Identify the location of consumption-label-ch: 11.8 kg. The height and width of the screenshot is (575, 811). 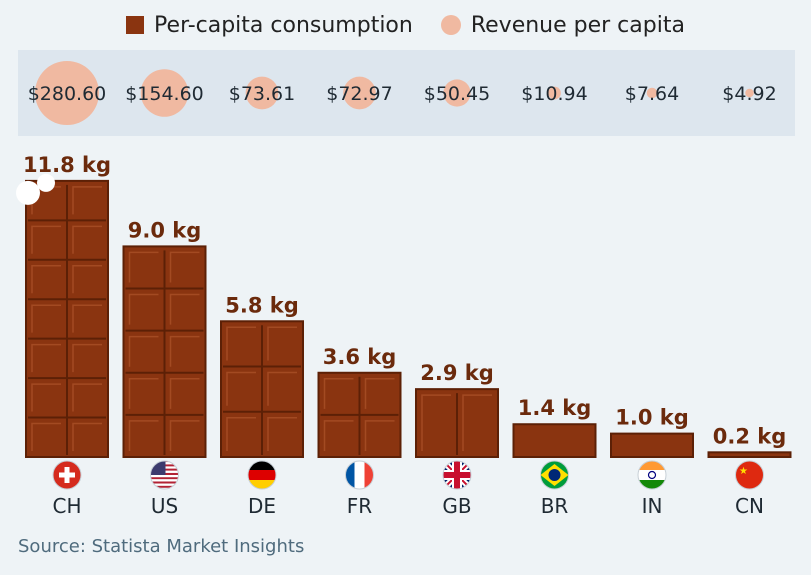
(67, 165).